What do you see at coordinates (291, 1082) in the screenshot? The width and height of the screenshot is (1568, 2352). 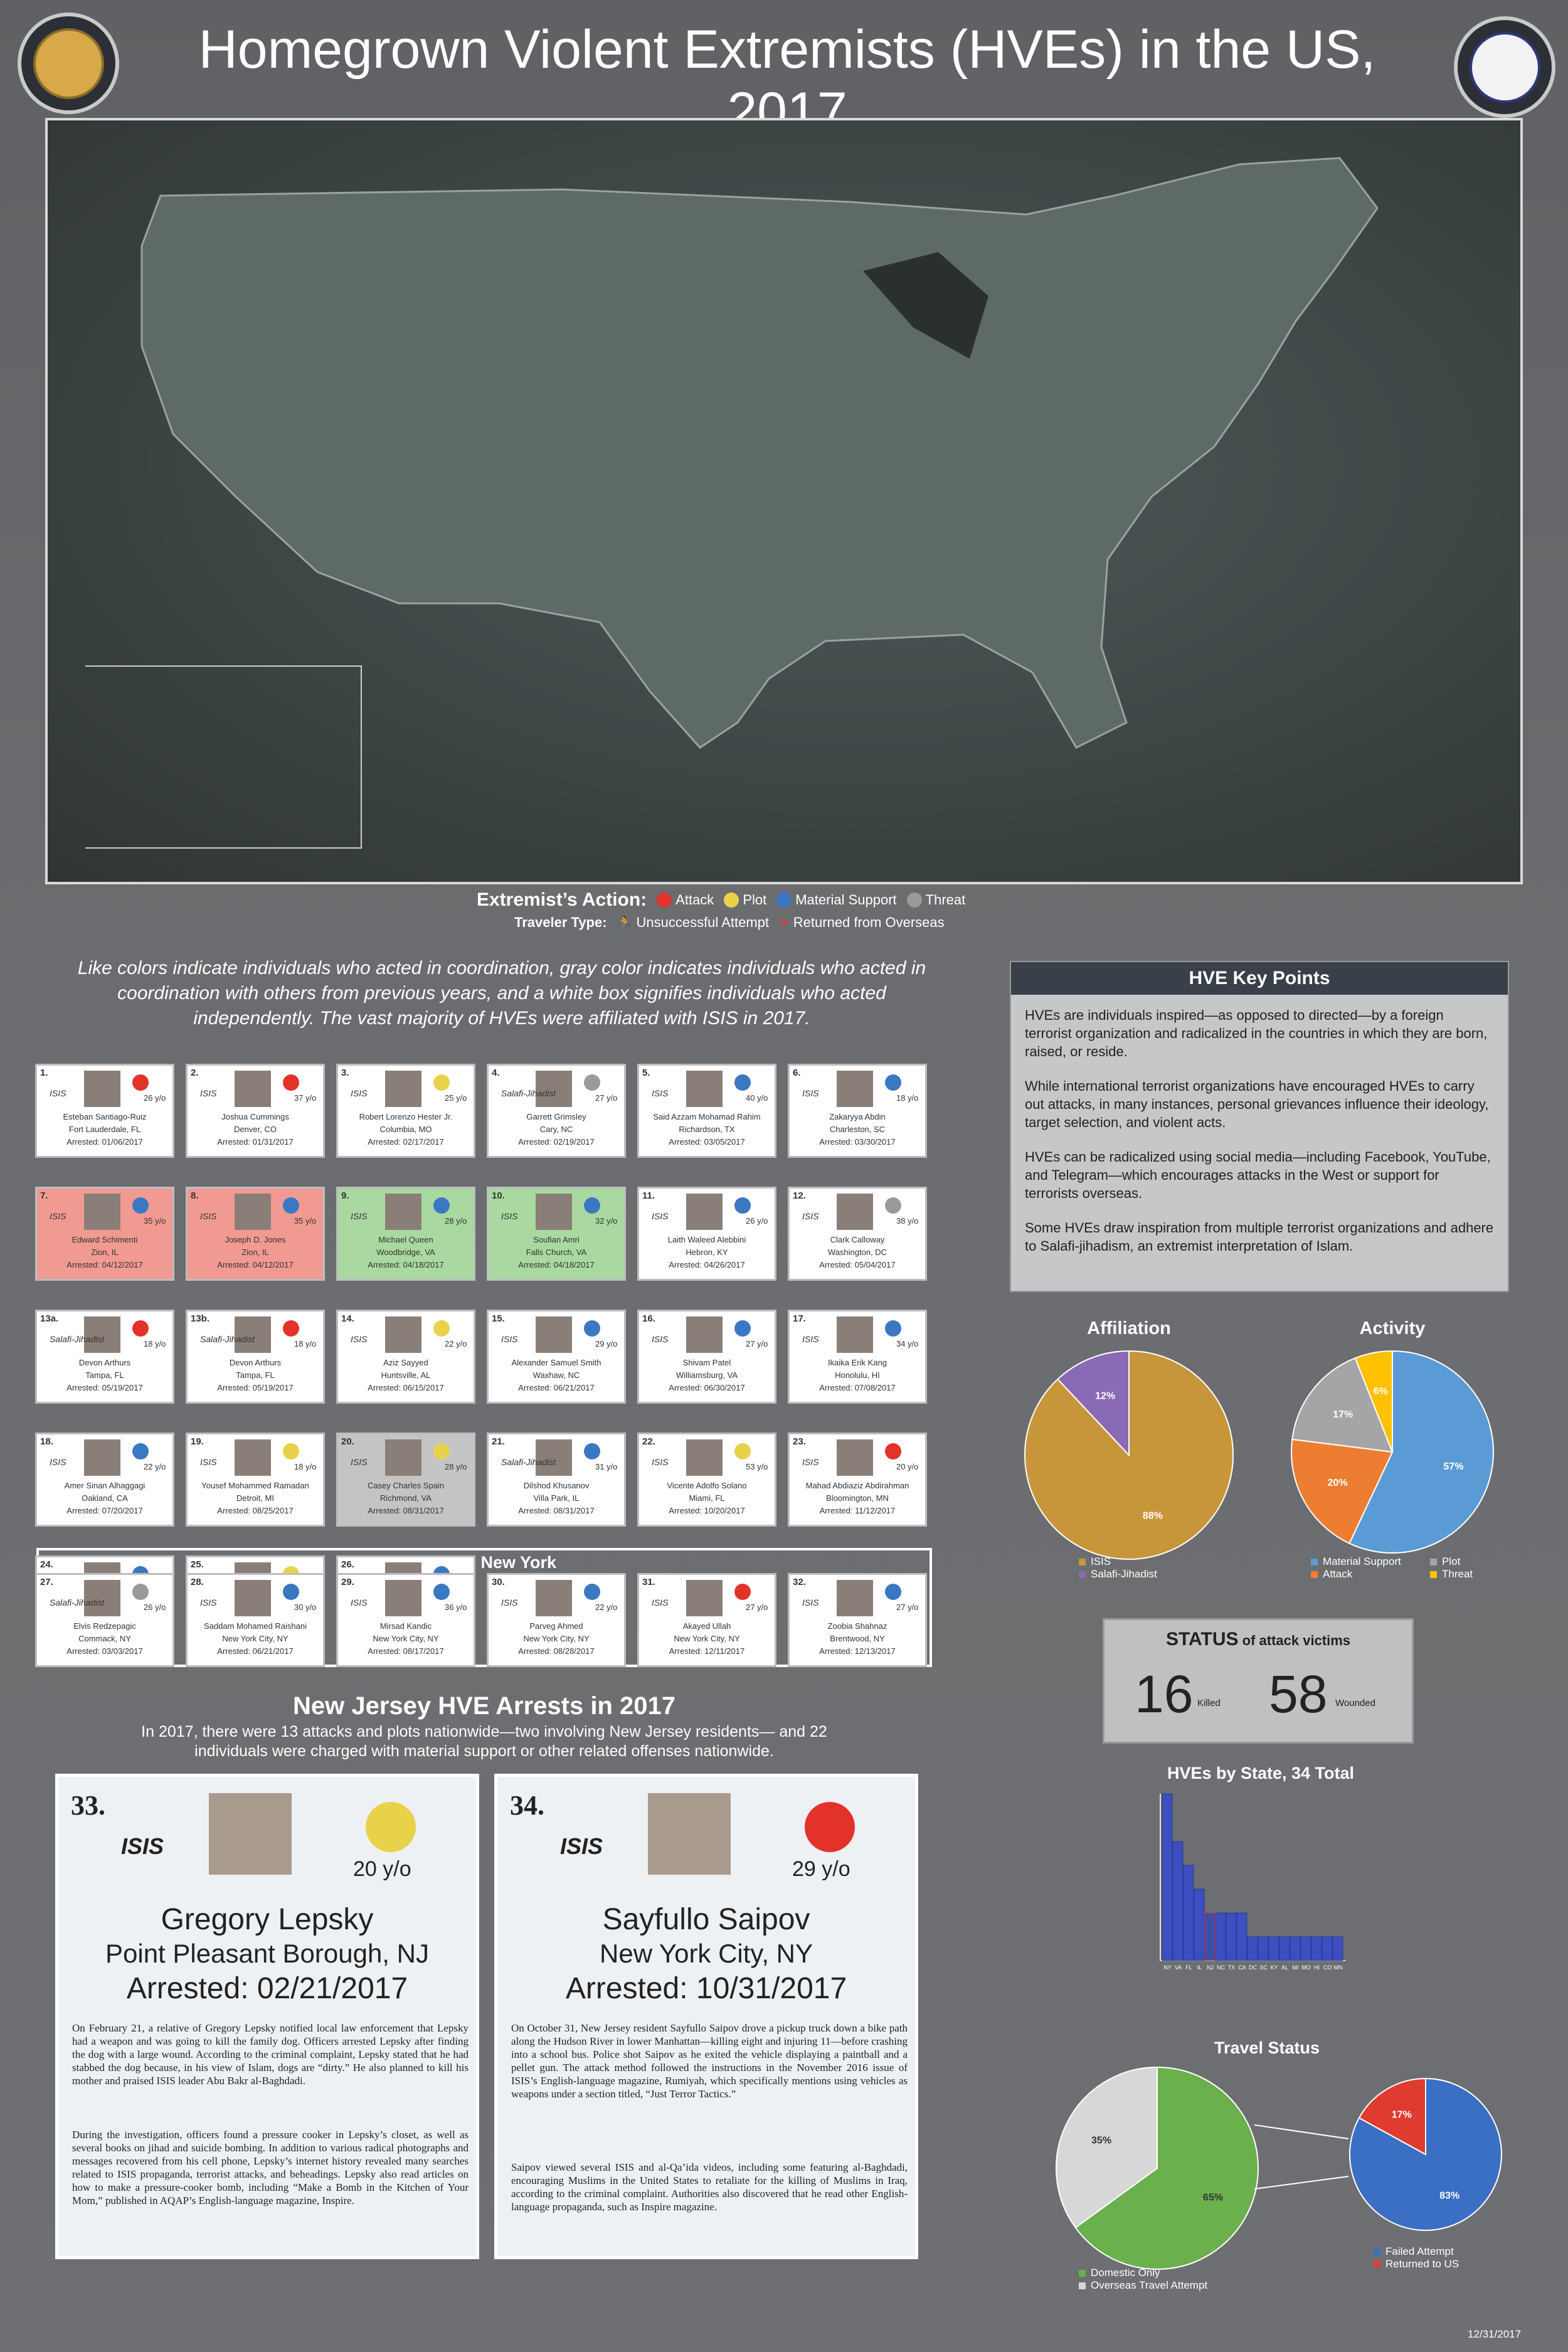 I see `attack-icon` at bounding box center [291, 1082].